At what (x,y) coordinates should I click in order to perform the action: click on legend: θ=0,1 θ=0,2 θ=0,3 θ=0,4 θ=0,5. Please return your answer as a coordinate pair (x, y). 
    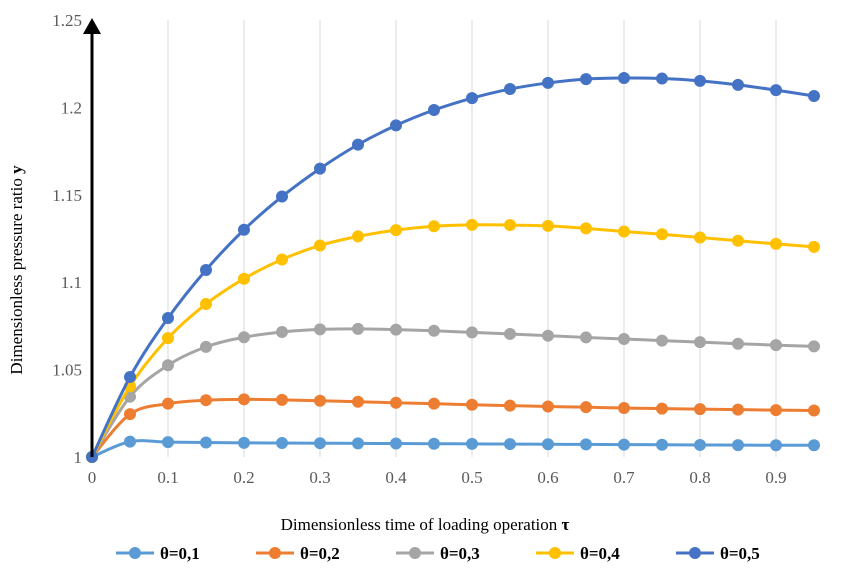
    Looking at the image, I should click on (438, 553).